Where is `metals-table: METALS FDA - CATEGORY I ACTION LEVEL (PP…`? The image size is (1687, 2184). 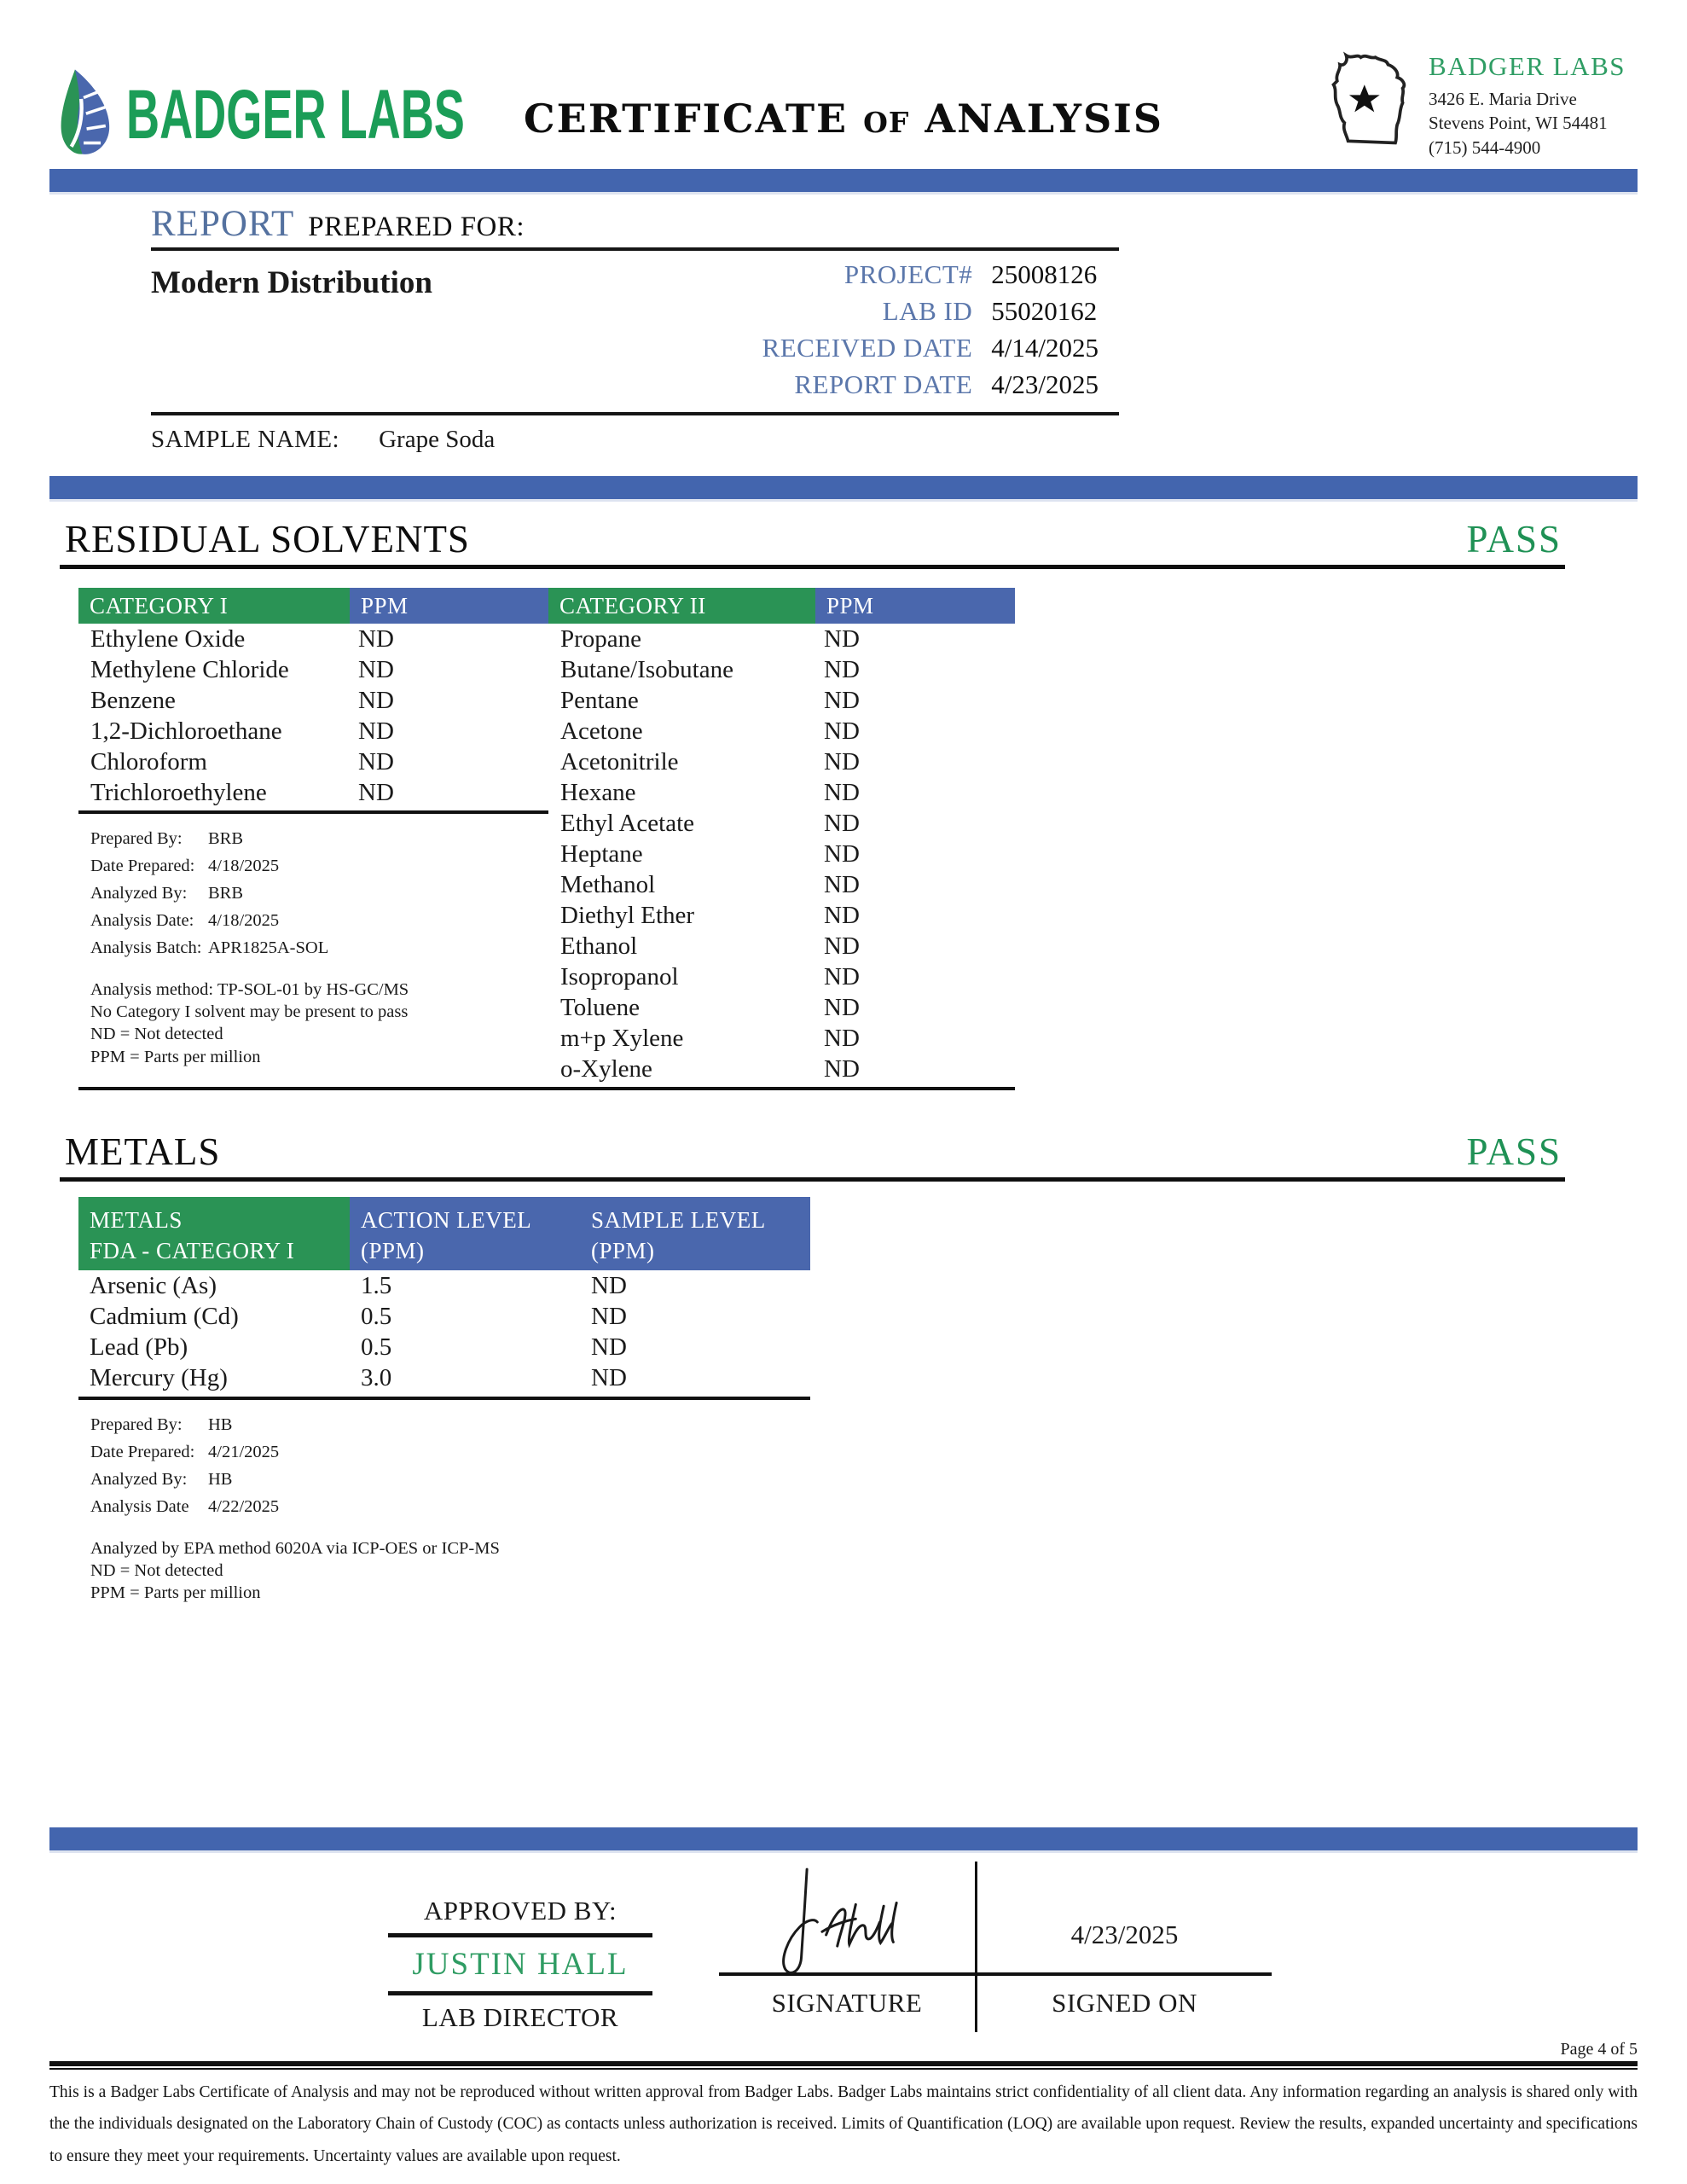 metals-table: METALS FDA - CATEGORY I ACTION LEVEL (PP… is located at coordinates (444, 1401).